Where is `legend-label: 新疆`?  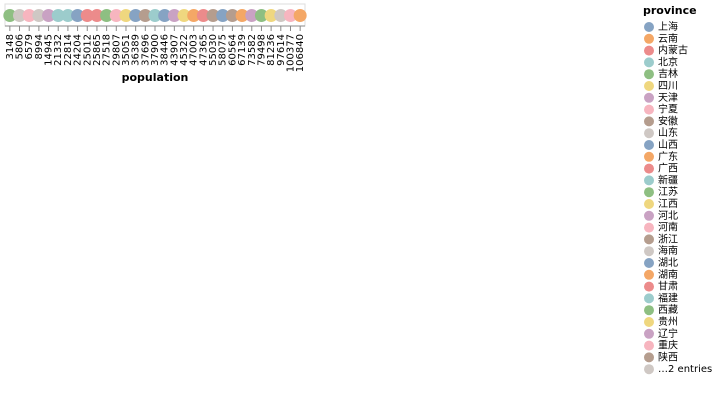 legend-label: 新疆 is located at coordinates (668, 179).